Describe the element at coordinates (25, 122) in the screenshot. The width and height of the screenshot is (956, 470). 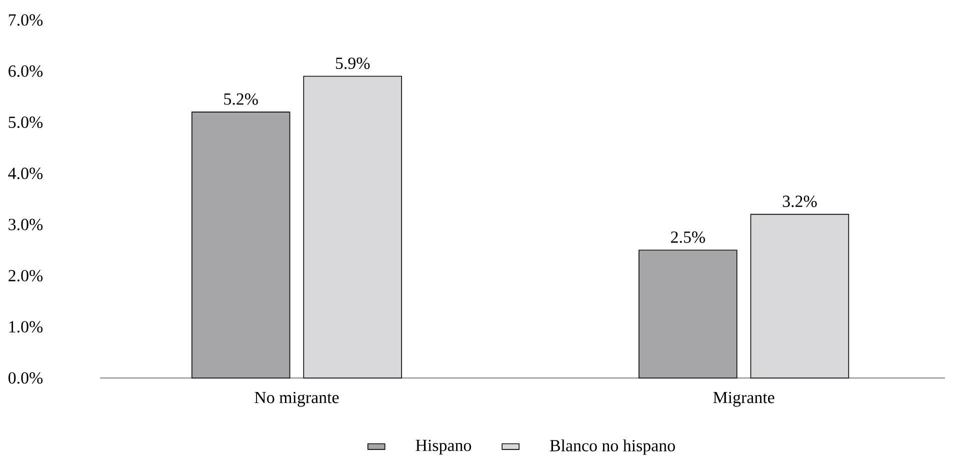
I see `y-tick-label: 5.0%` at that location.